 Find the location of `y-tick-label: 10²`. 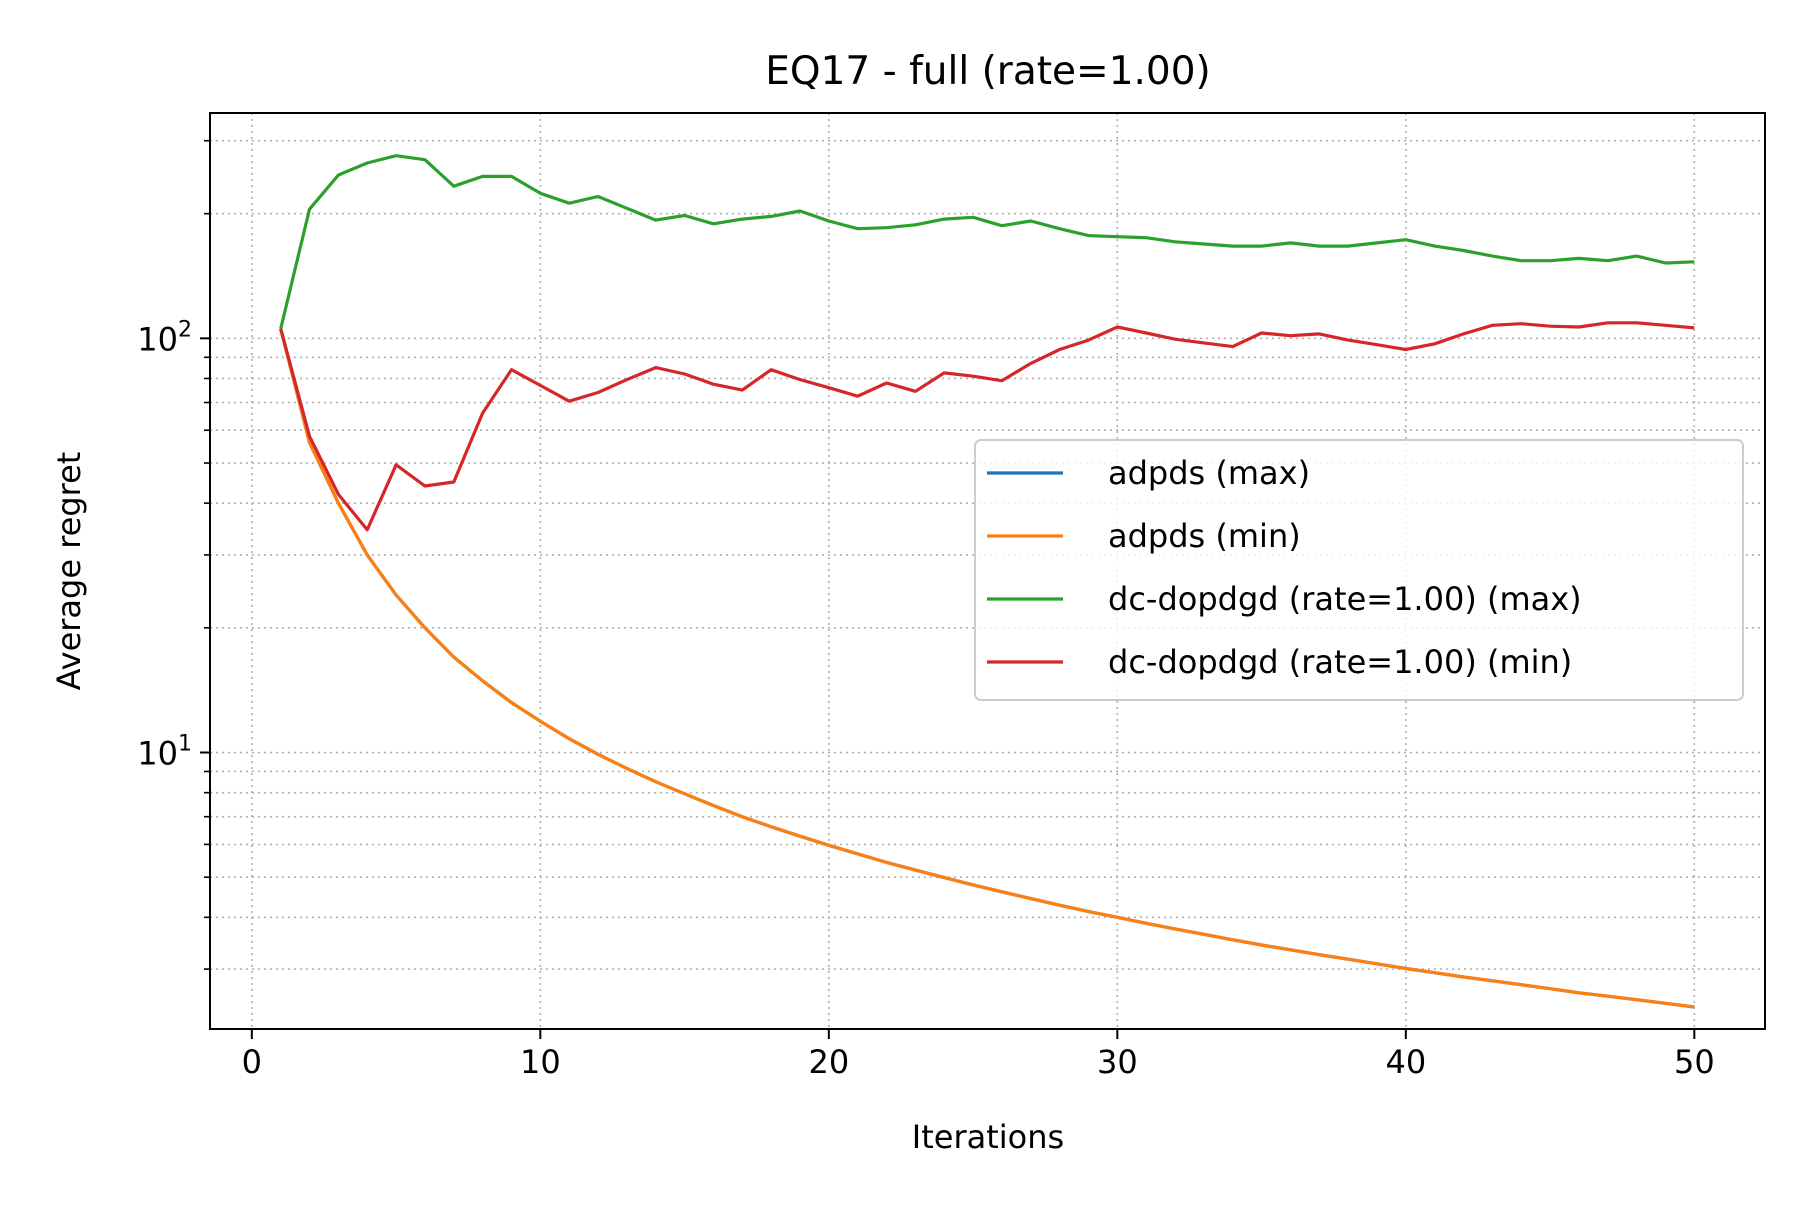

y-tick-label: 10² is located at coordinates (164, 337).